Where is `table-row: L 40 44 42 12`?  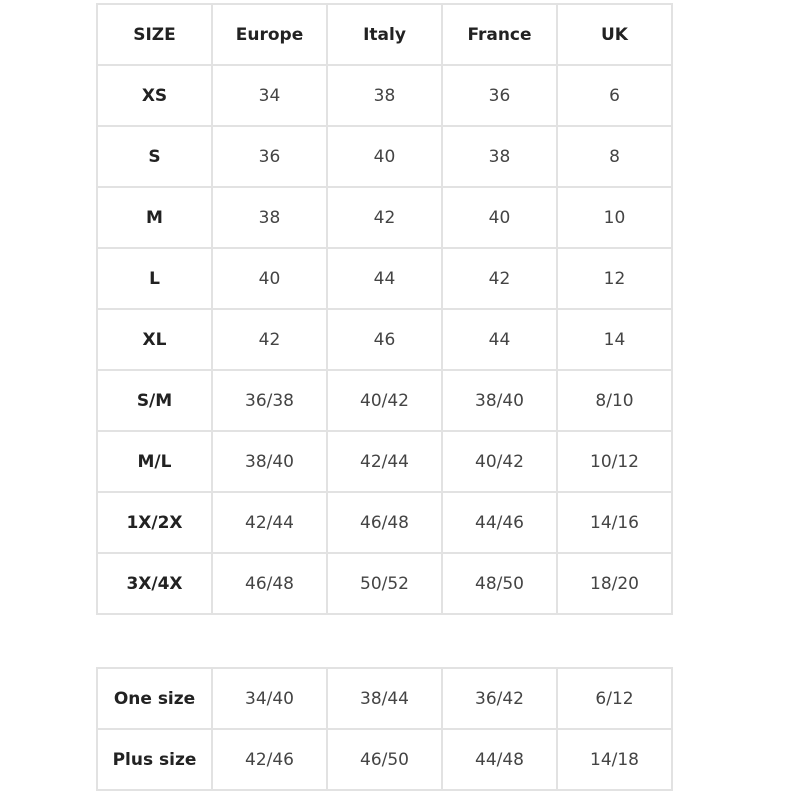
table-row: L 40 44 42 12 is located at coordinates (384, 278).